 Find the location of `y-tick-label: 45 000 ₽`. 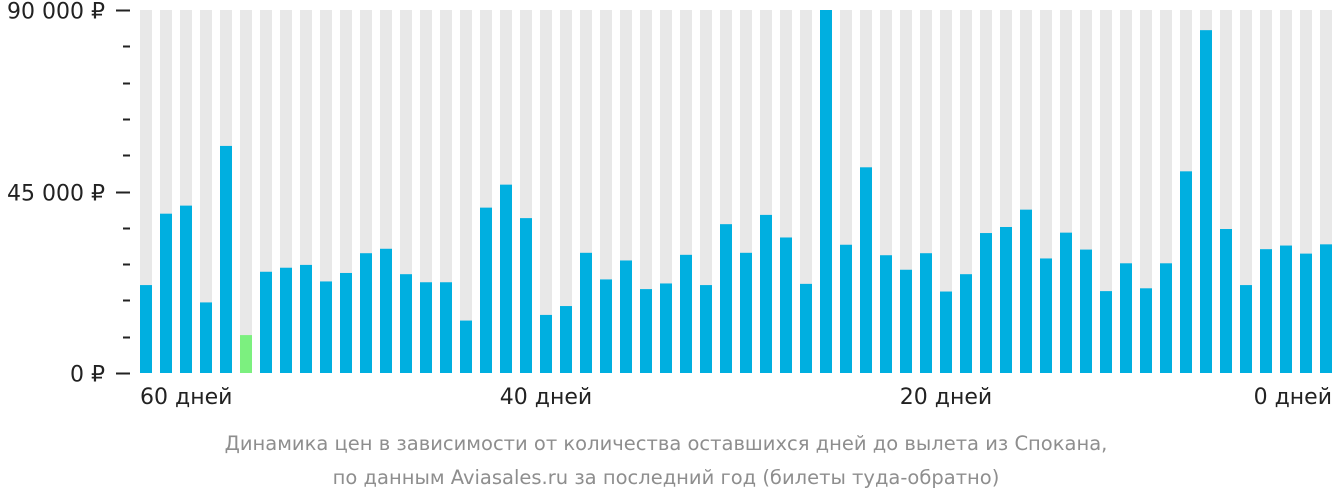

y-tick-label: 45 000 ₽ is located at coordinates (56, 194).